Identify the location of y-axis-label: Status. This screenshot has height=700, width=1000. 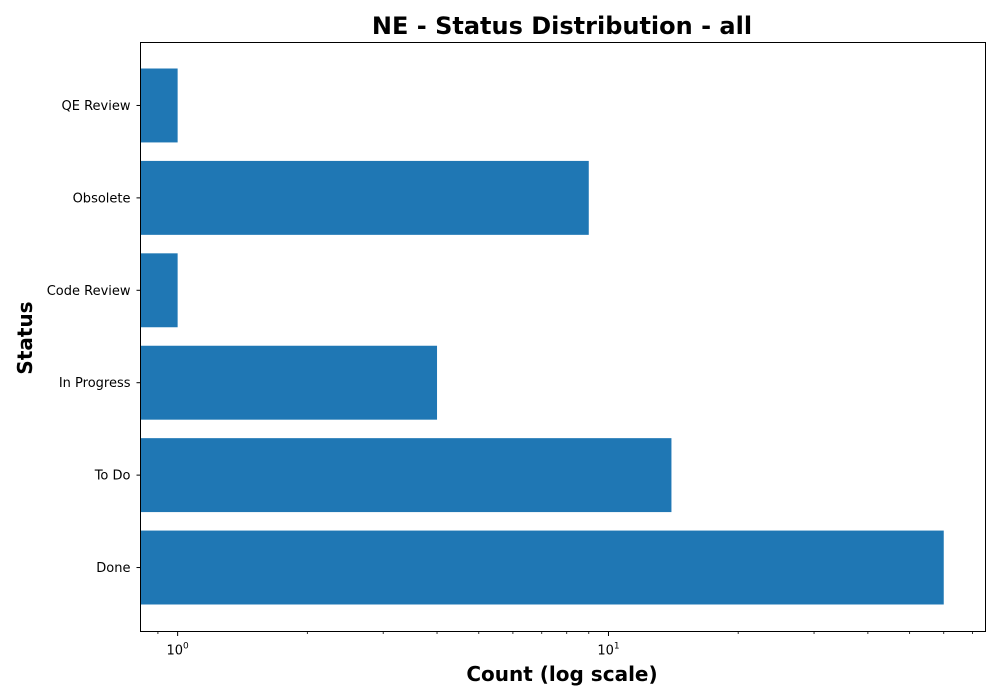
(25, 337).